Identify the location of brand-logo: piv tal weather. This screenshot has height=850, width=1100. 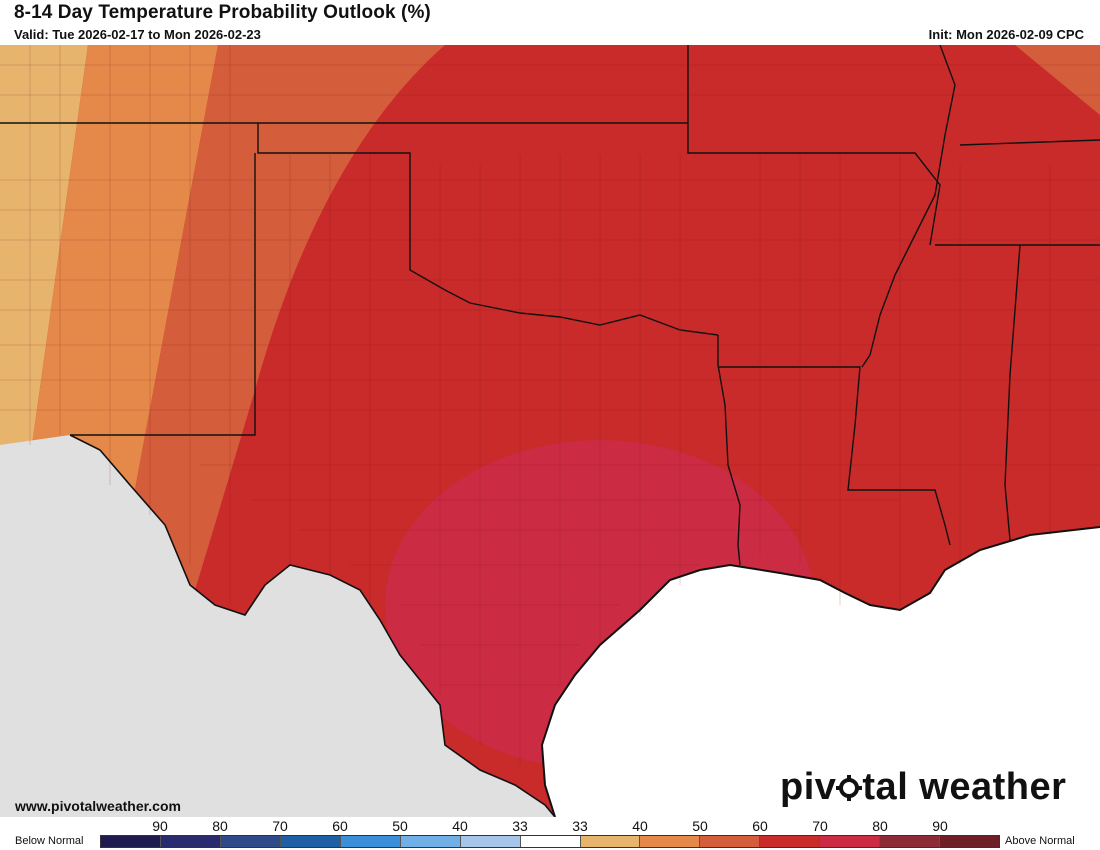
(923, 787).